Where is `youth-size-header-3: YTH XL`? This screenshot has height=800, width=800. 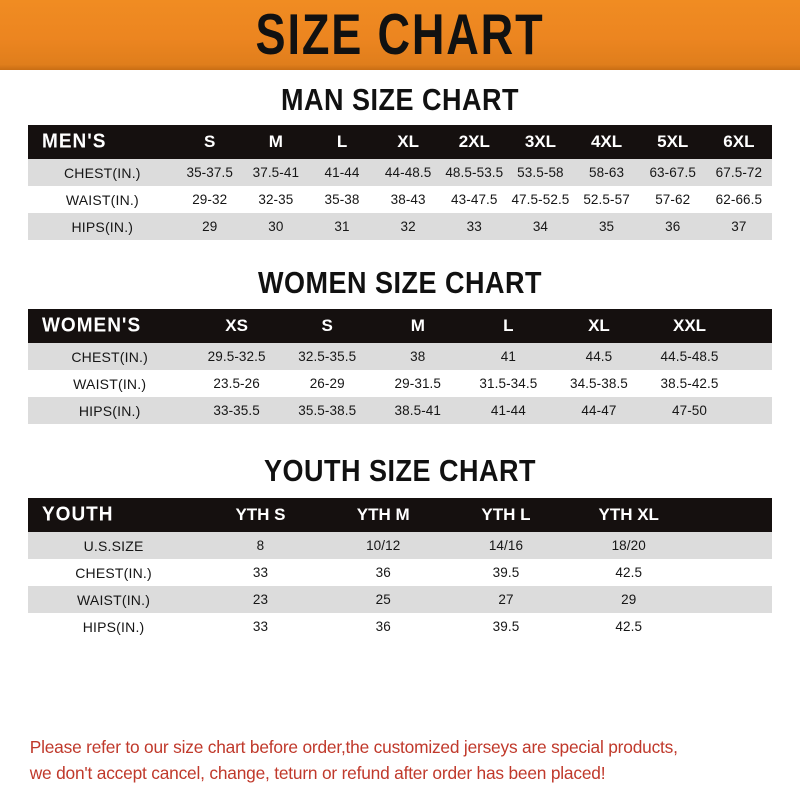
youth-size-header-3: YTH XL is located at coordinates (628, 514).